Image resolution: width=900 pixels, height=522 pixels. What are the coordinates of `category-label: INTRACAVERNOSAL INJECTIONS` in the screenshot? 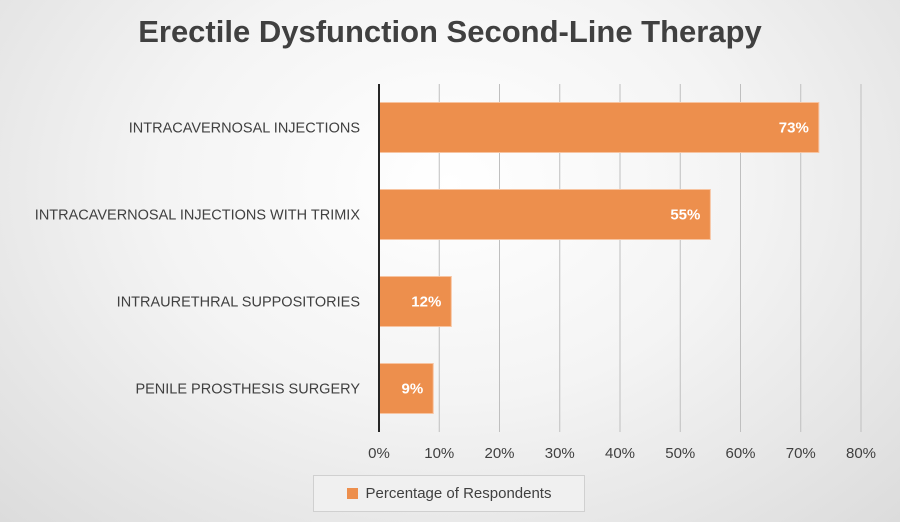 It's located at (244, 129).